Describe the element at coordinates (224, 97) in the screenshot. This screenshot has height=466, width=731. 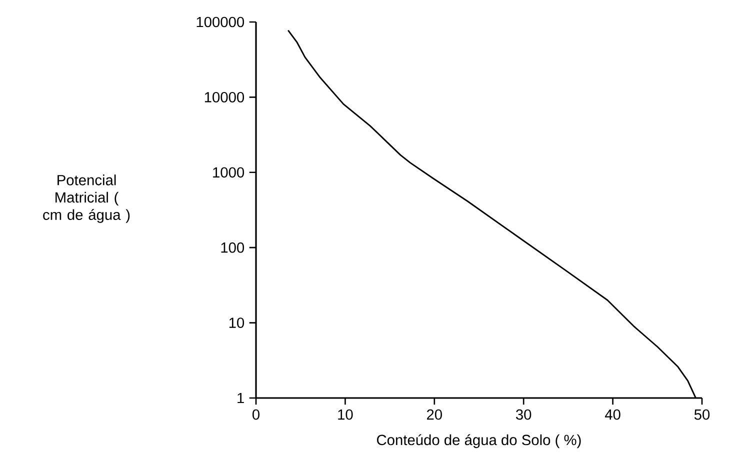
I see `y-tick-label: 10000` at that location.